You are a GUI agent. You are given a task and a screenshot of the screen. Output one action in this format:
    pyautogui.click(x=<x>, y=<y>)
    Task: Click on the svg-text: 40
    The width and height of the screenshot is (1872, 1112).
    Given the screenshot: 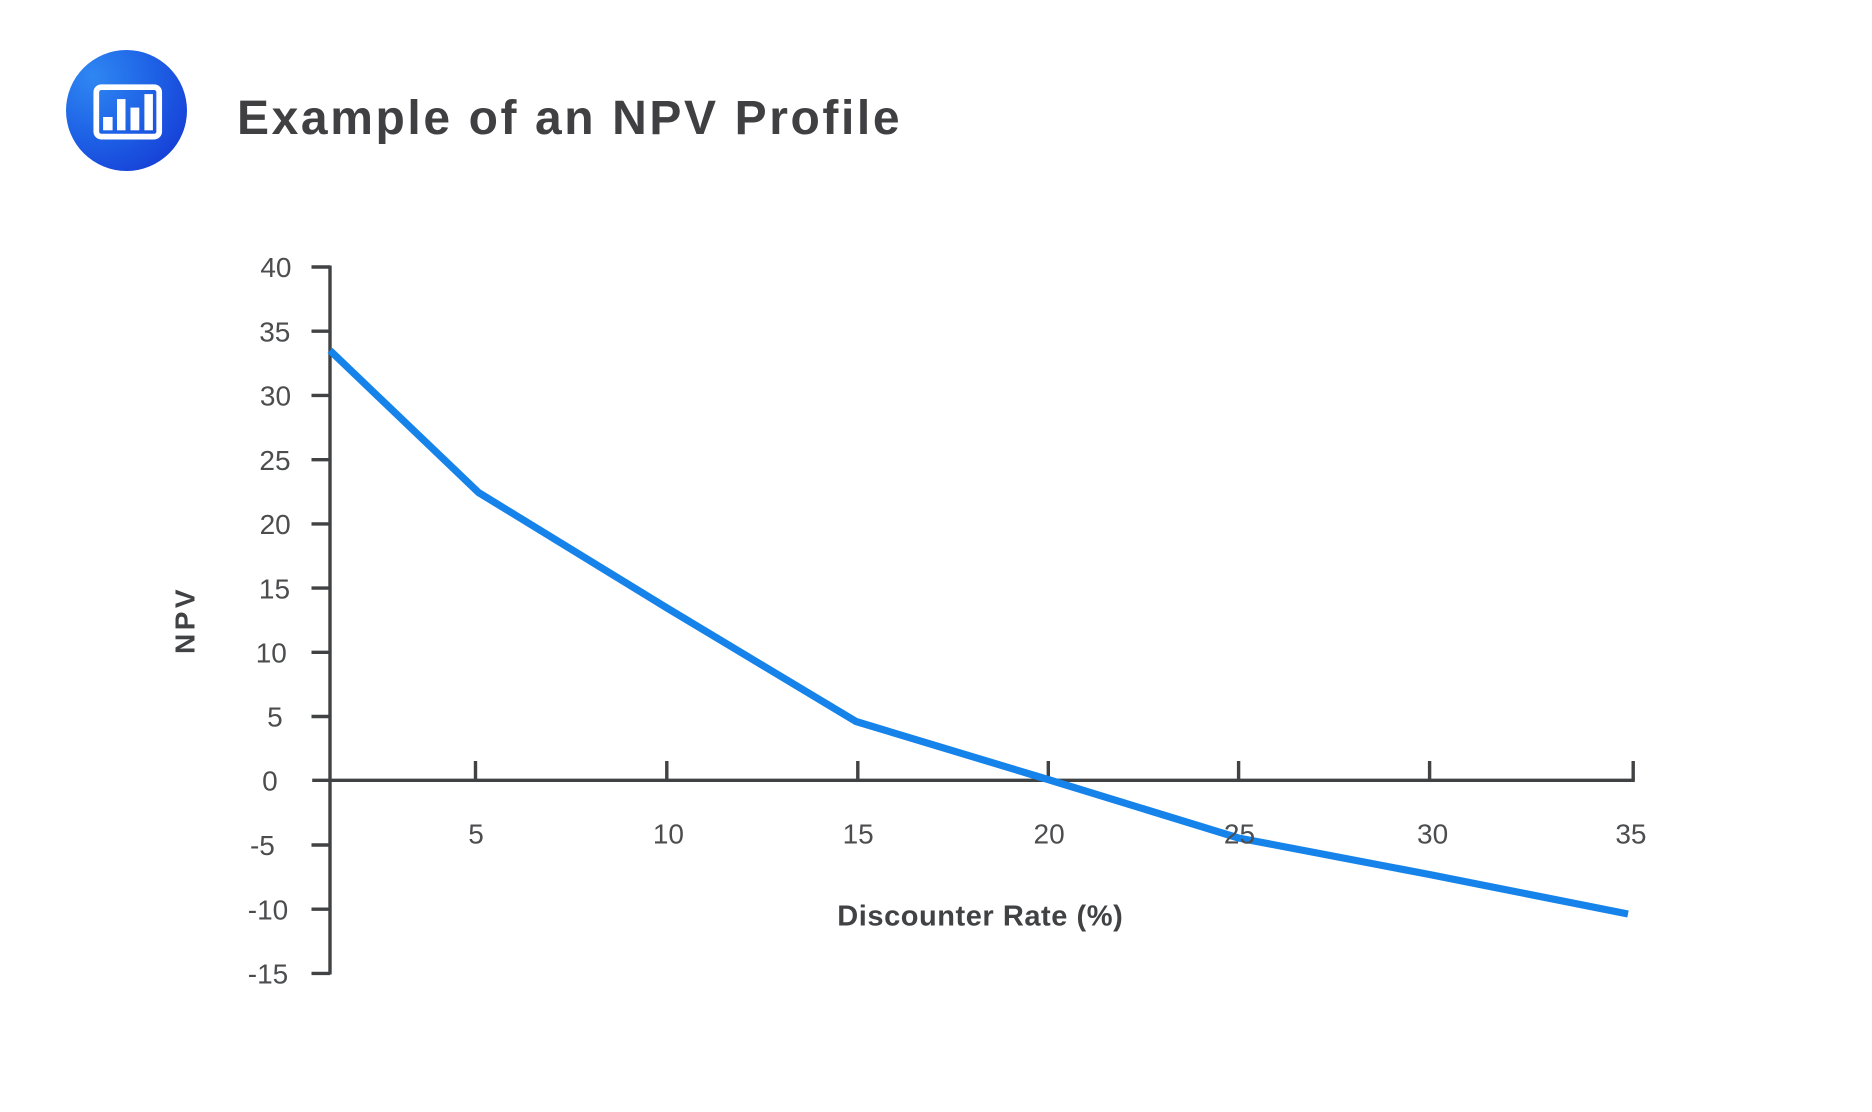 What is the action you would take?
    pyautogui.click(x=275, y=267)
    